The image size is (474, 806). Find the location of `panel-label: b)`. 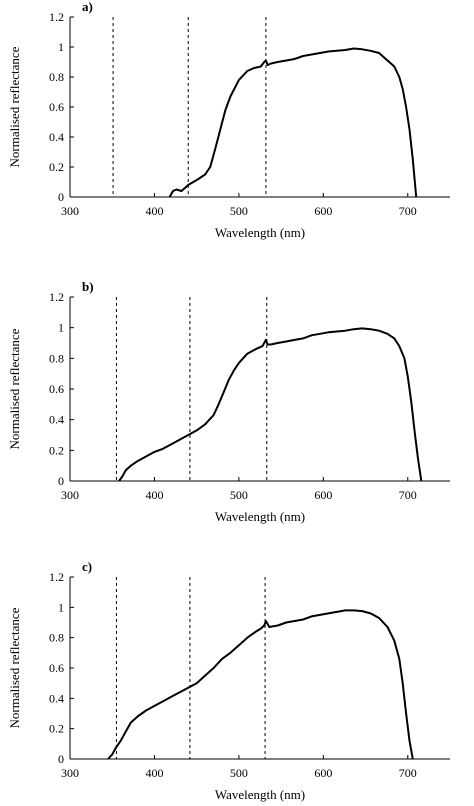

panel-label: b) is located at coordinates (88, 286).